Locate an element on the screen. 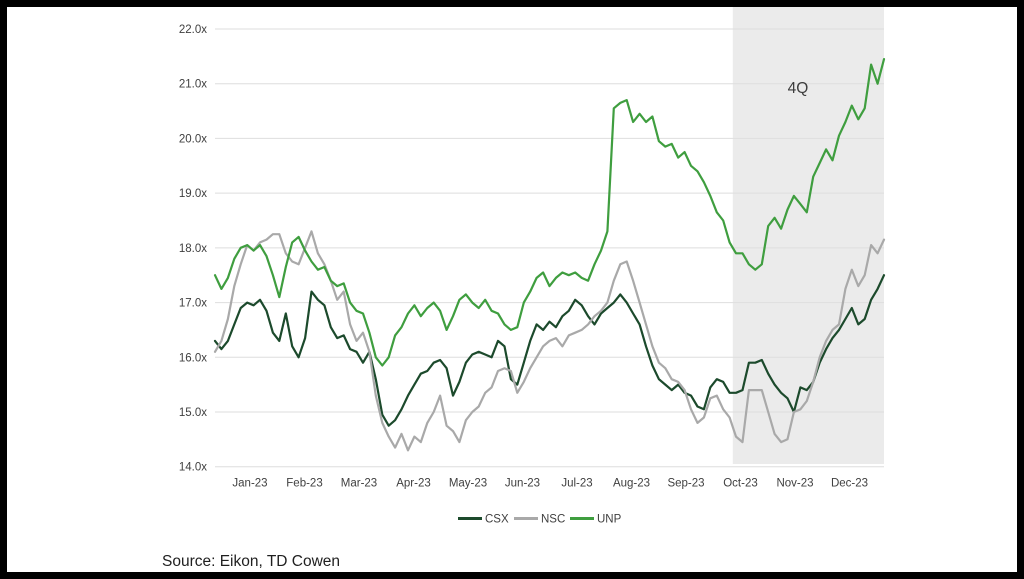 This screenshot has width=1024, height=579. x-tick-label: Jul-23 is located at coordinates (576, 484).